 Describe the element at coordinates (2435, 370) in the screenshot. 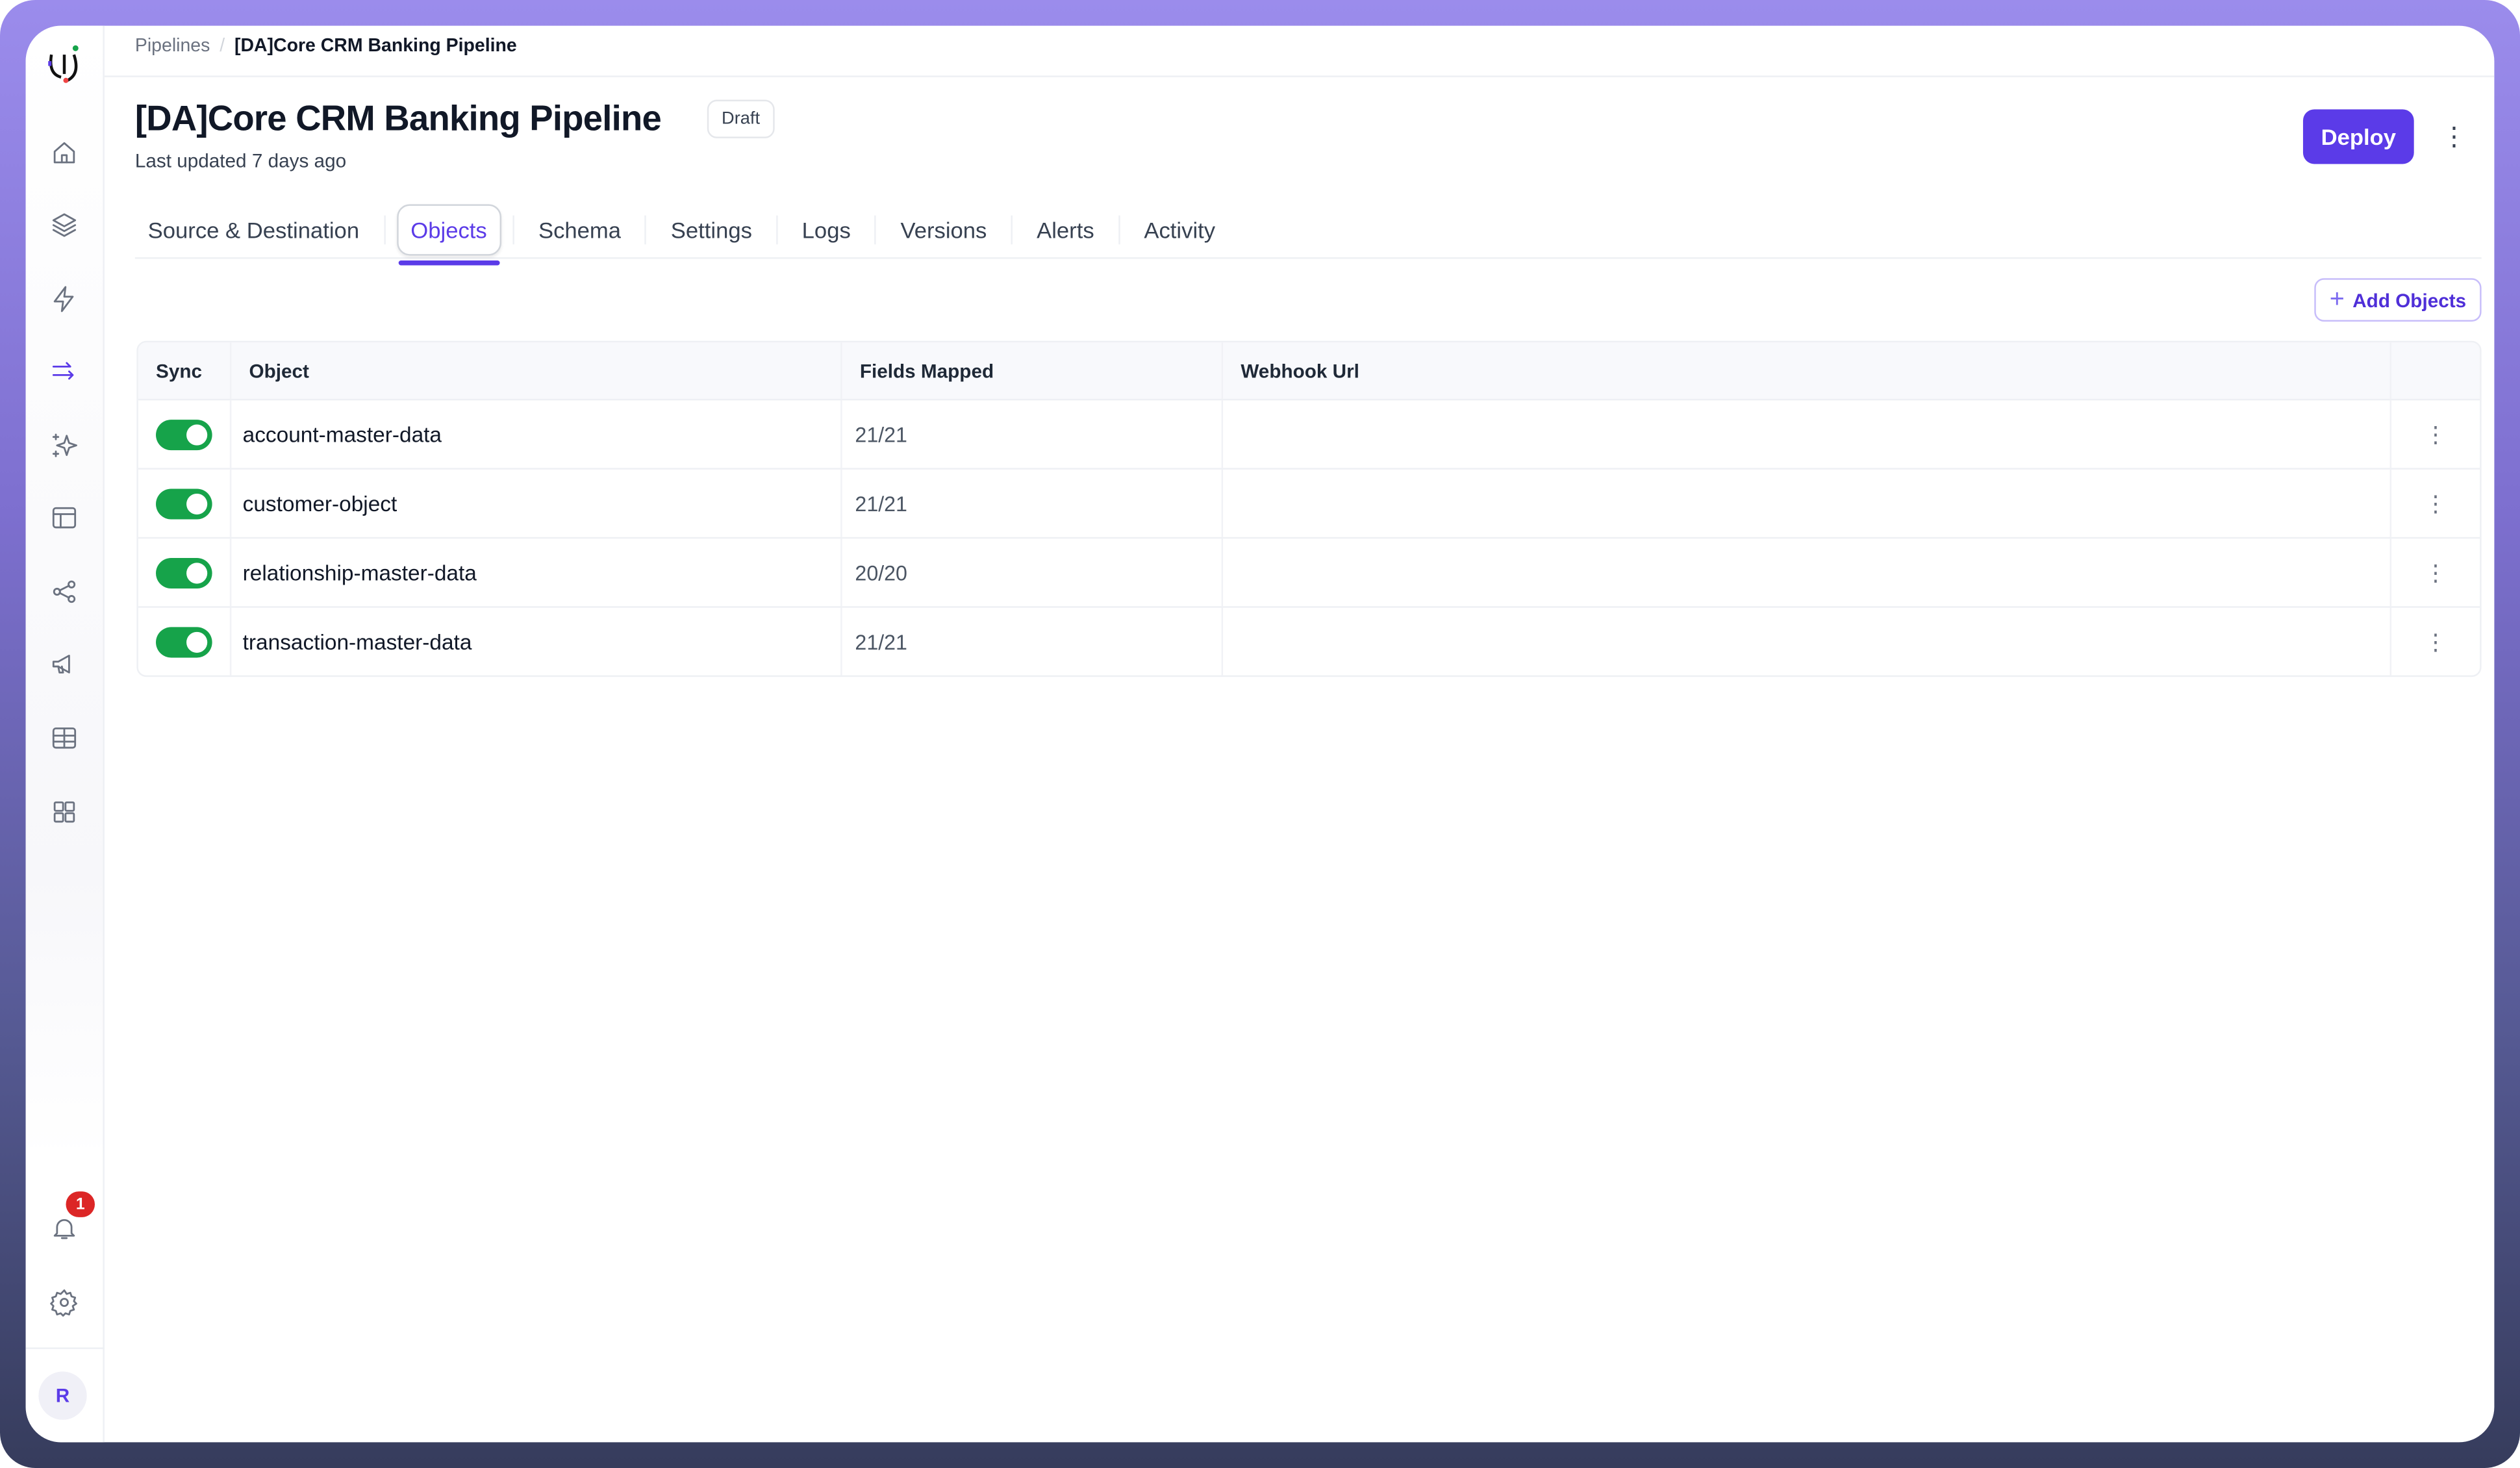

I see `column-header-actions` at that location.